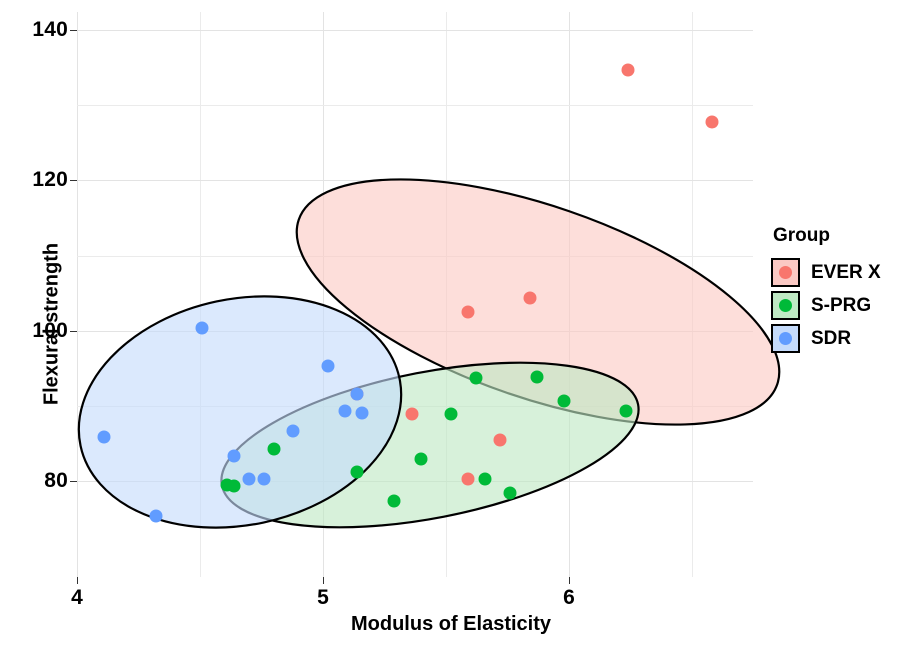 This screenshot has height=647, width=902. What do you see at coordinates (415, 106) in the screenshot?
I see `gridline-minor-y` at bounding box center [415, 106].